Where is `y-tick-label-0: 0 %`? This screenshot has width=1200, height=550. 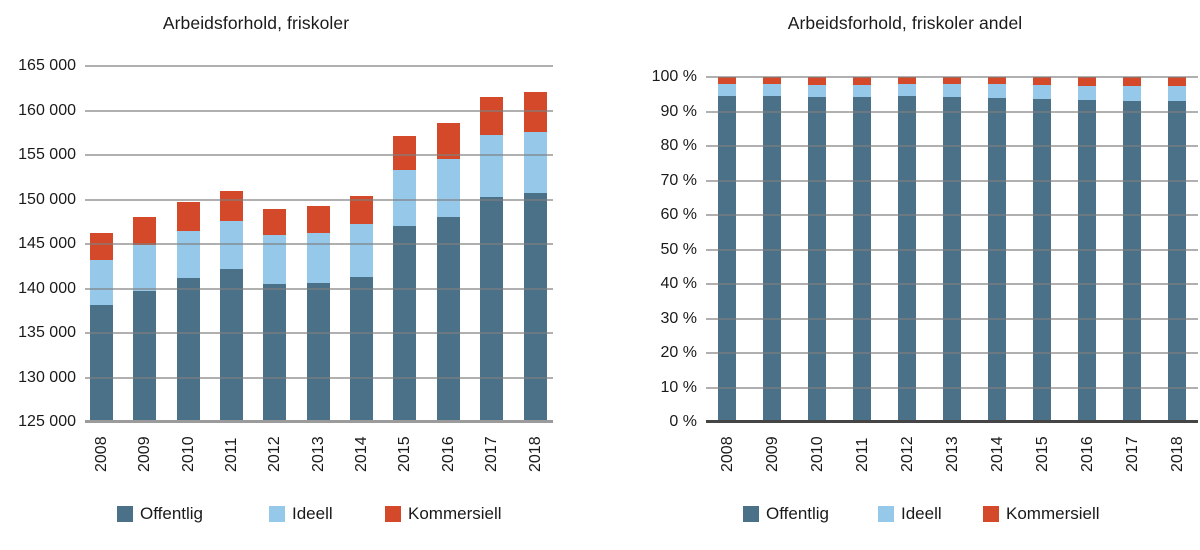 y-tick-label-0: 0 % is located at coordinates (683, 421).